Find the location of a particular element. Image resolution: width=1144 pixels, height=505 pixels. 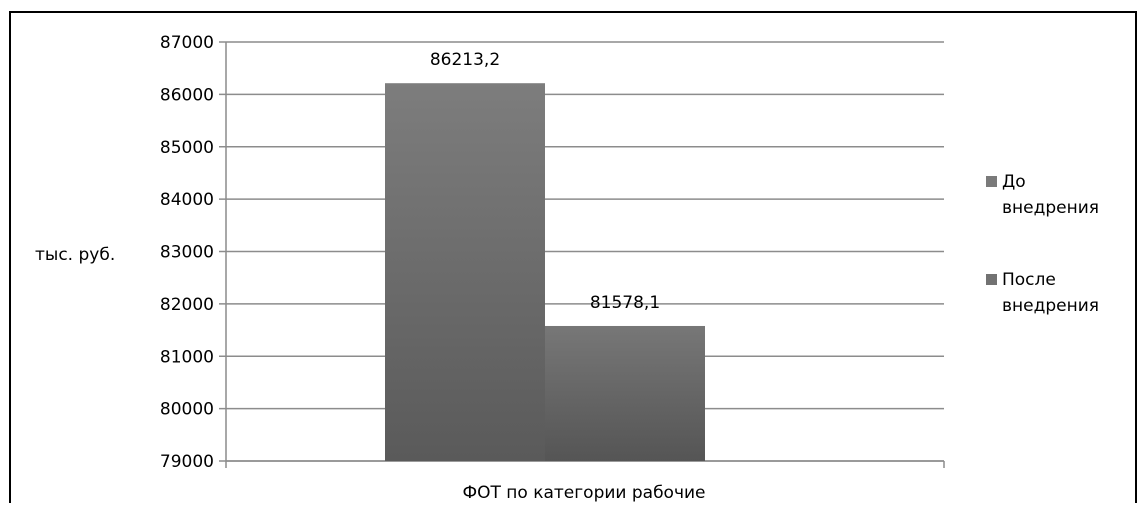

data-labels: 86213,2 81578,1 is located at coordinates (545, 181).